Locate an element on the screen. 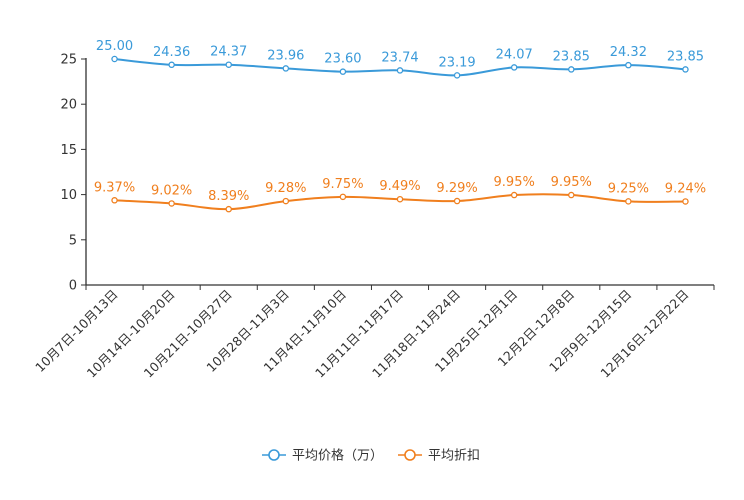  data-label: 23.19 is located at coordinates (456, 62).